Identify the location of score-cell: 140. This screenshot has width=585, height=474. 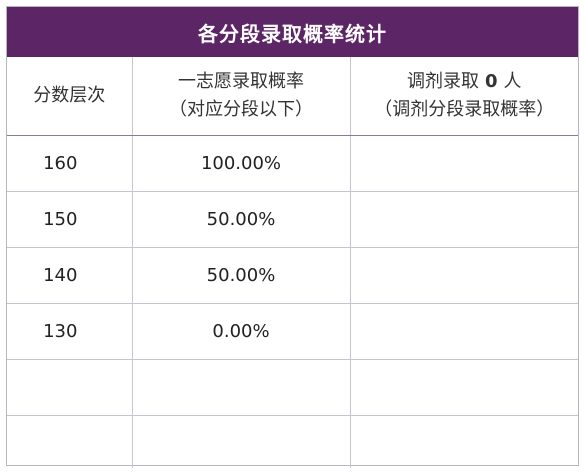
(70, 275).